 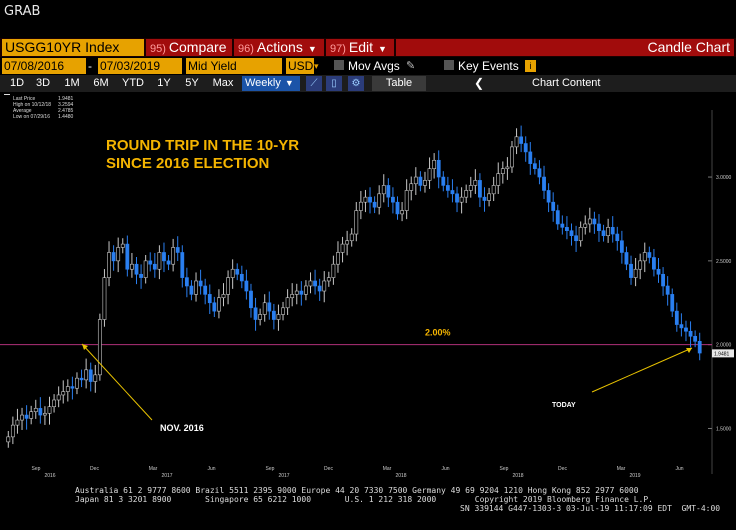 What do you see at coordinates (101, 83) in the screenshot?
I see `period-6m: 6M` at bounding box center [101, 83].